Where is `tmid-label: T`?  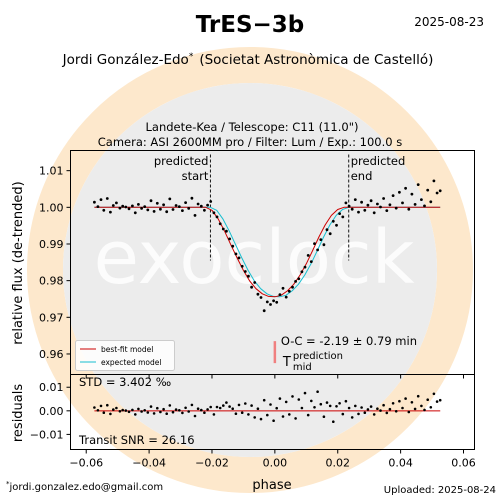
tmid-label: T is located at coordinates (286, 362).